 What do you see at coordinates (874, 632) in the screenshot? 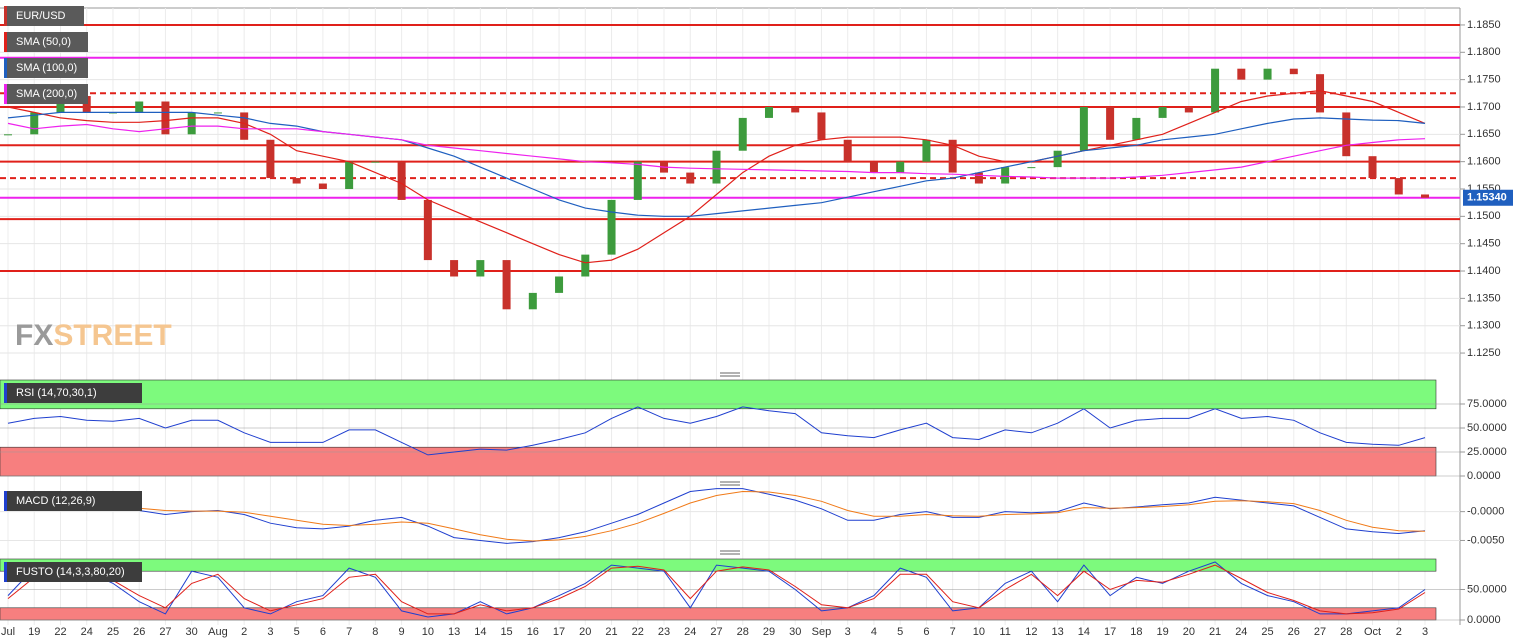
I see `x-tick-label: 4` at bounding box center [874, 632].